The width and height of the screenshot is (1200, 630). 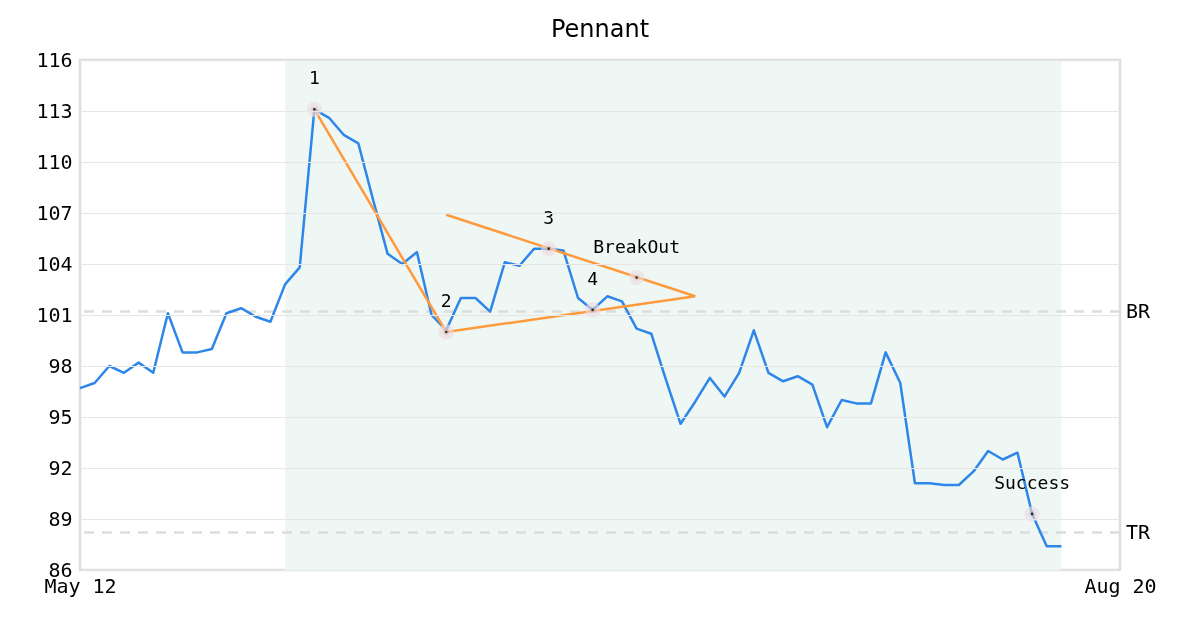 I want to click on ref-line-label: BR, so click(x=1139, y=310).